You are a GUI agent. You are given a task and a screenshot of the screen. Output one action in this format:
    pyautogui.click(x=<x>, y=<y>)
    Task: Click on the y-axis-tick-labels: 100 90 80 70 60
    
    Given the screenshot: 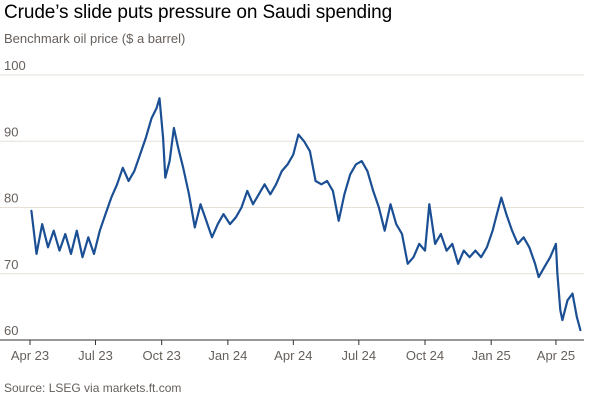 What is the action you would take?
    pyautogui.click(x=15, y=198)
    